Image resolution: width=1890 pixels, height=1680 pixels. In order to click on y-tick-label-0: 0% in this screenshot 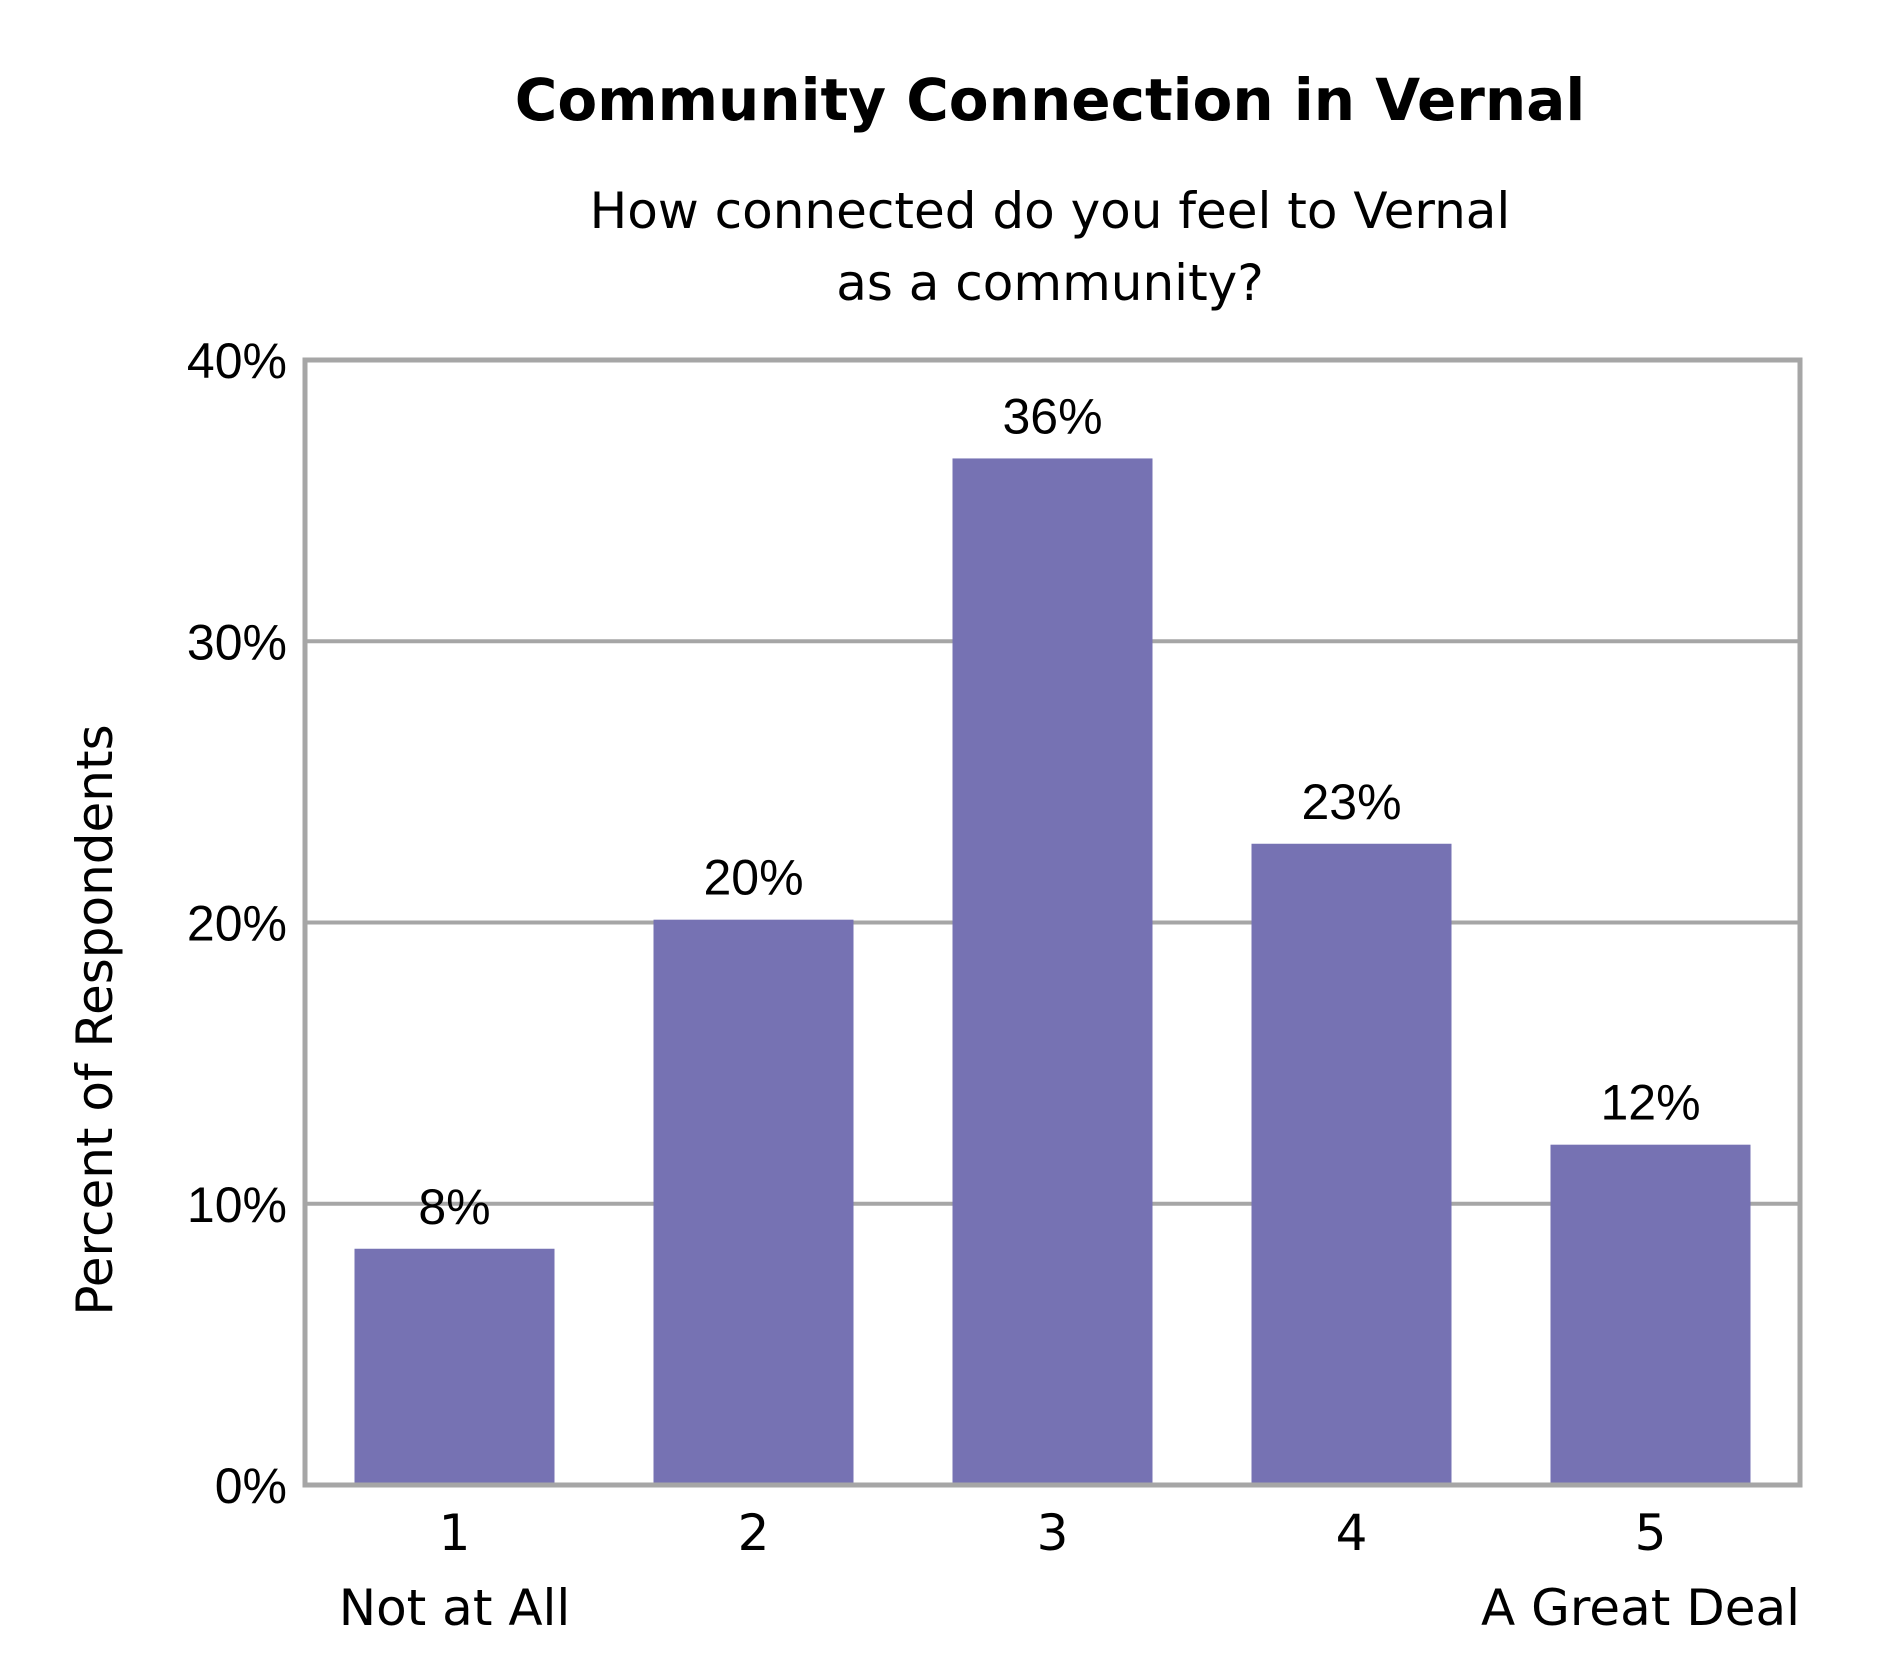, I will do `click(251, 1486)`.